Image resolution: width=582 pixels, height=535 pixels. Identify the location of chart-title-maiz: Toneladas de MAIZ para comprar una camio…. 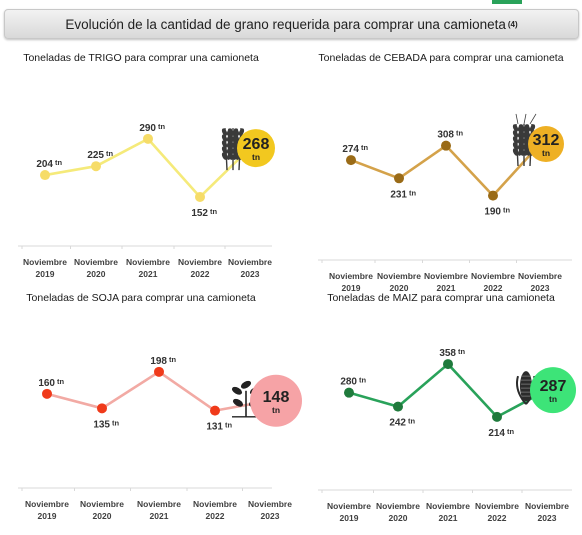
(441, 298).